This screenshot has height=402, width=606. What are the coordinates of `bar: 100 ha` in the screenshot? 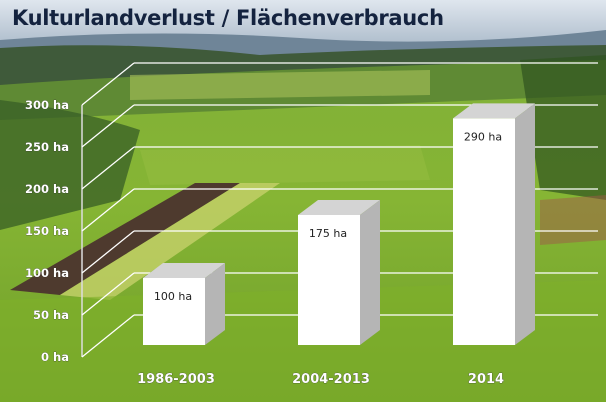 It's located at (184, 304).